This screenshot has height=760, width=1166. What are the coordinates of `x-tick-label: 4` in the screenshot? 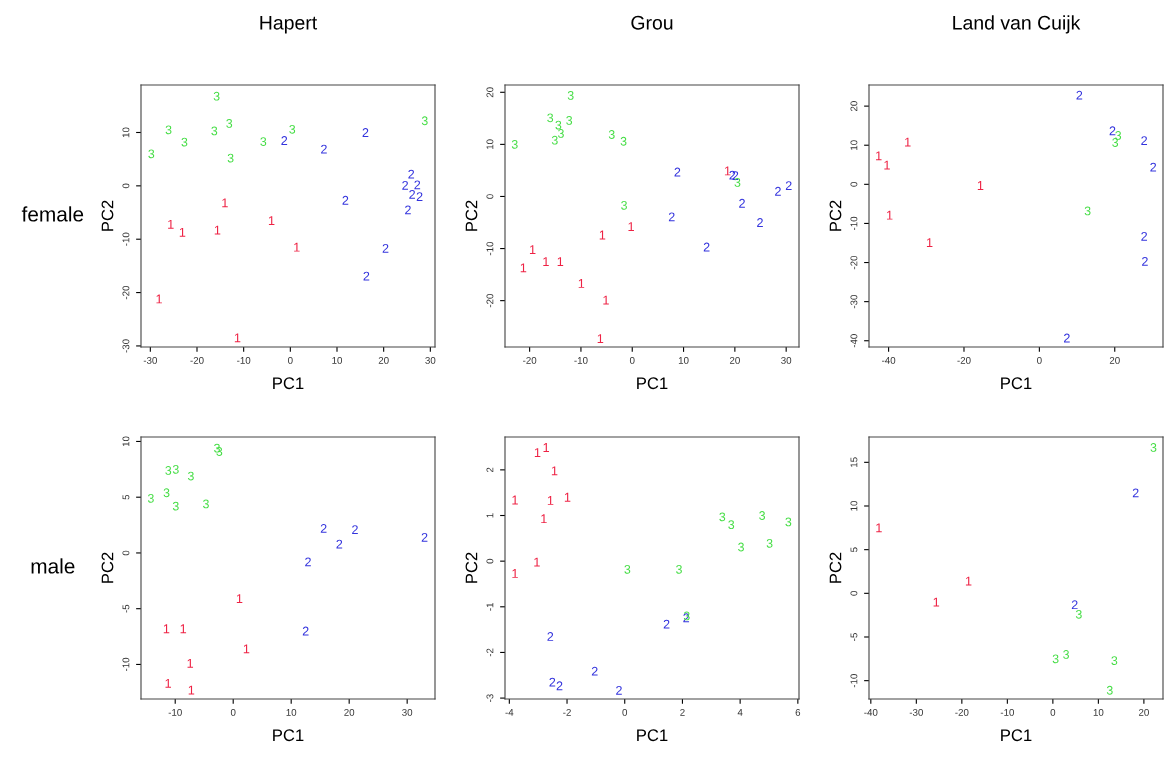 It's located at (740, 712).